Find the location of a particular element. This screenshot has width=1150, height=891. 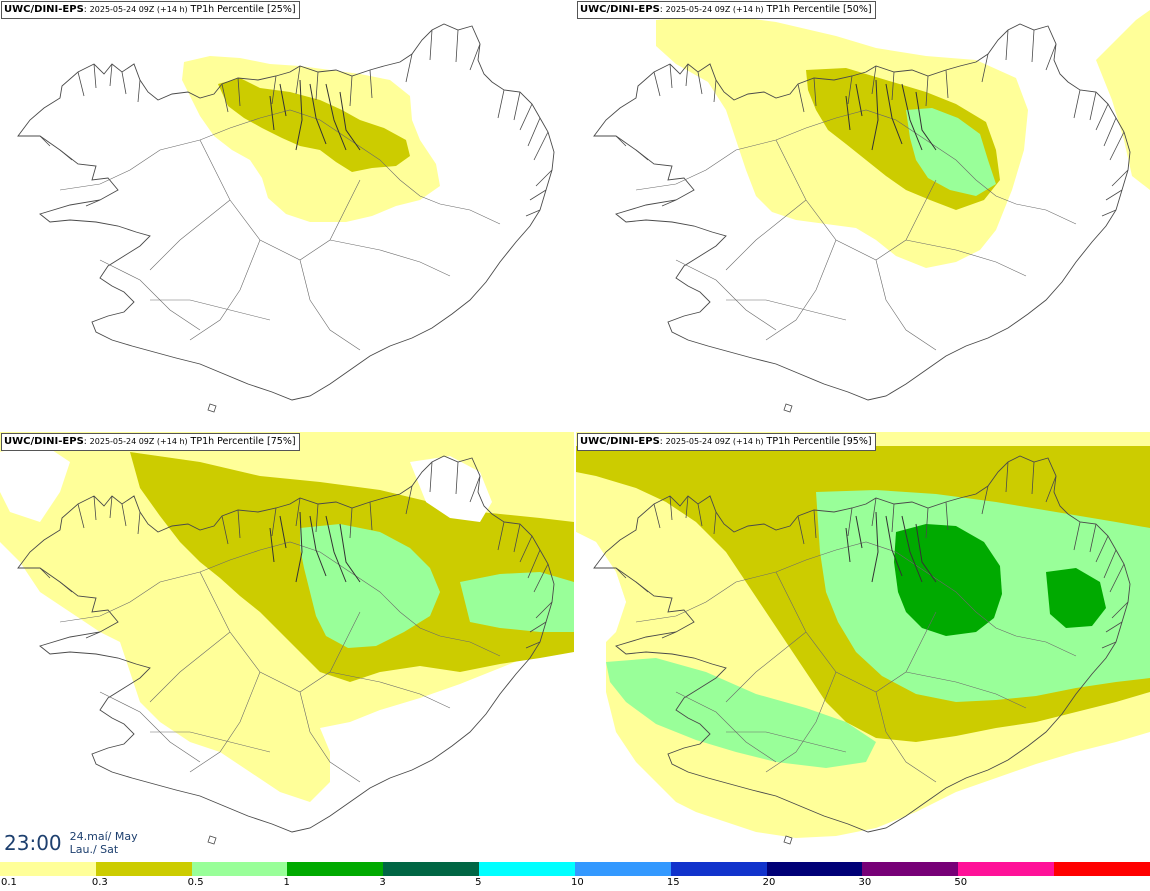

valid-date: 24.maí/ May is located at coordinates (103, 836).